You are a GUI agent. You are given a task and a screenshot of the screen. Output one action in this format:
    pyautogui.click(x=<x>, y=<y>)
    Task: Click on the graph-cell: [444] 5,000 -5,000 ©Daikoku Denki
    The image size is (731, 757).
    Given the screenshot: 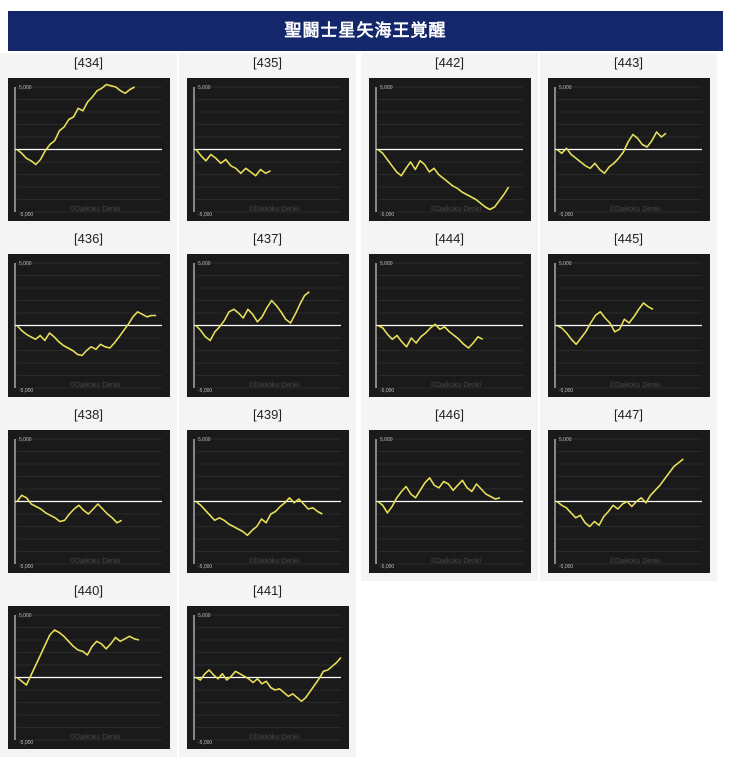 What is the action you would take?
    pyautogui.click(x=449, y=317)
    